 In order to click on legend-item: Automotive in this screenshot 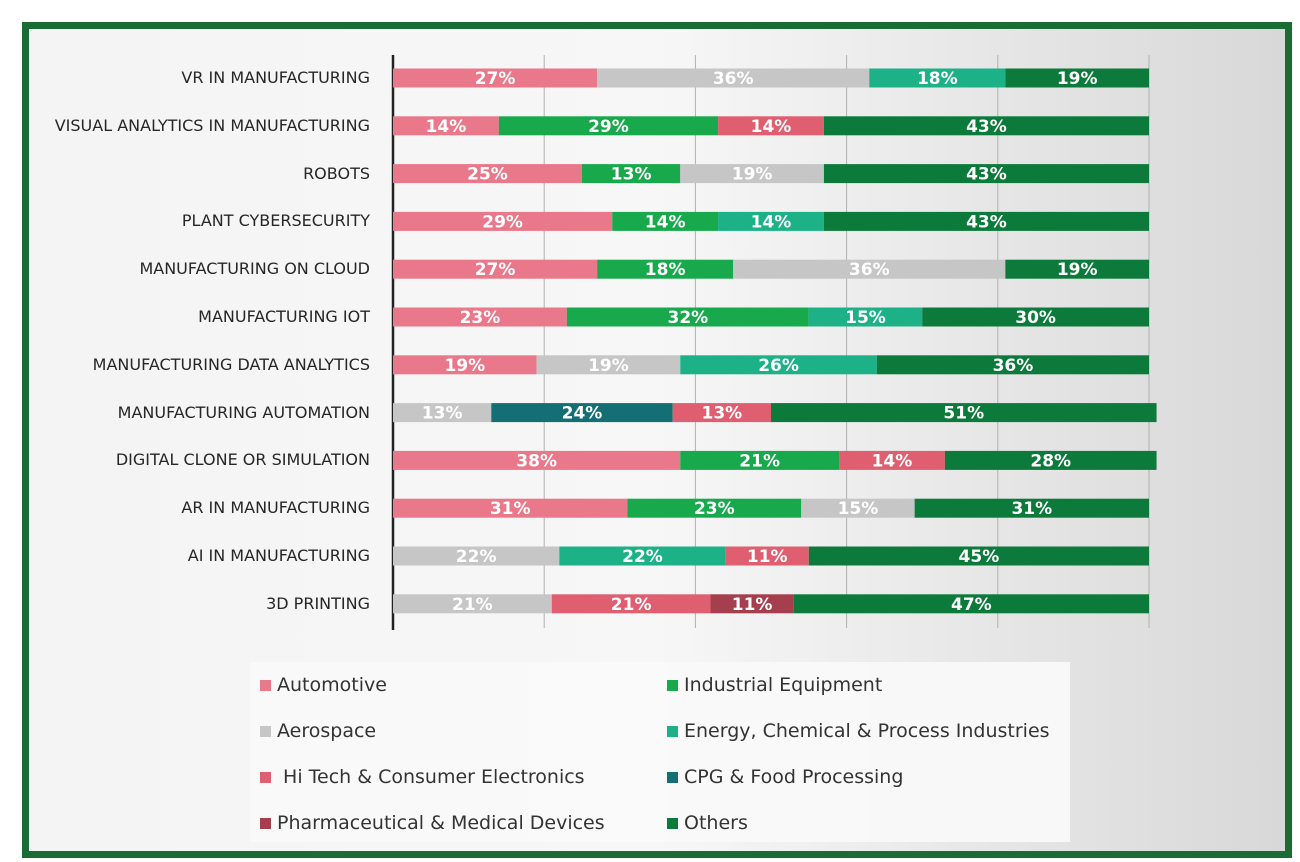, I will do `click(323, 685)`.